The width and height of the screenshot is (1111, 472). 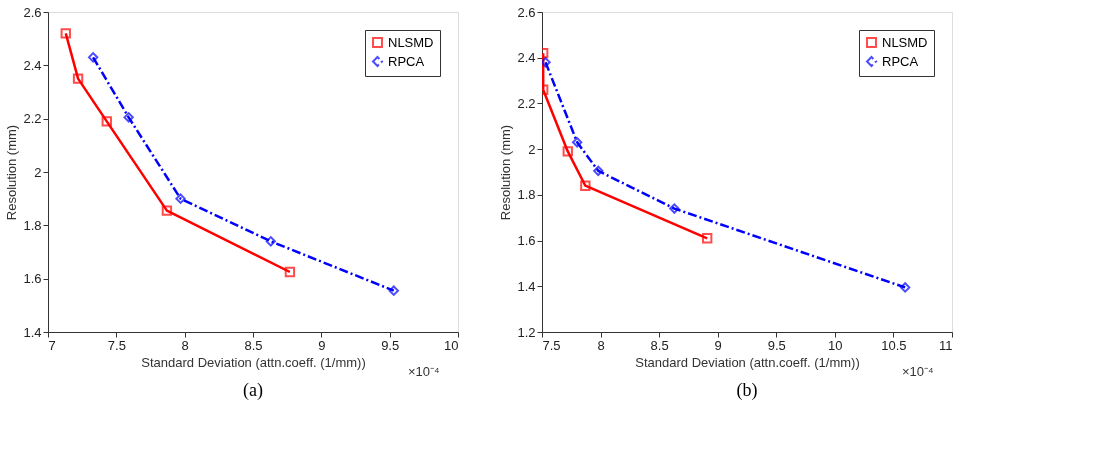 What do you see at coordinates (946, 345) in the screenshot?
I see `x-tick-label: 11` at bounding box center [946, 345].